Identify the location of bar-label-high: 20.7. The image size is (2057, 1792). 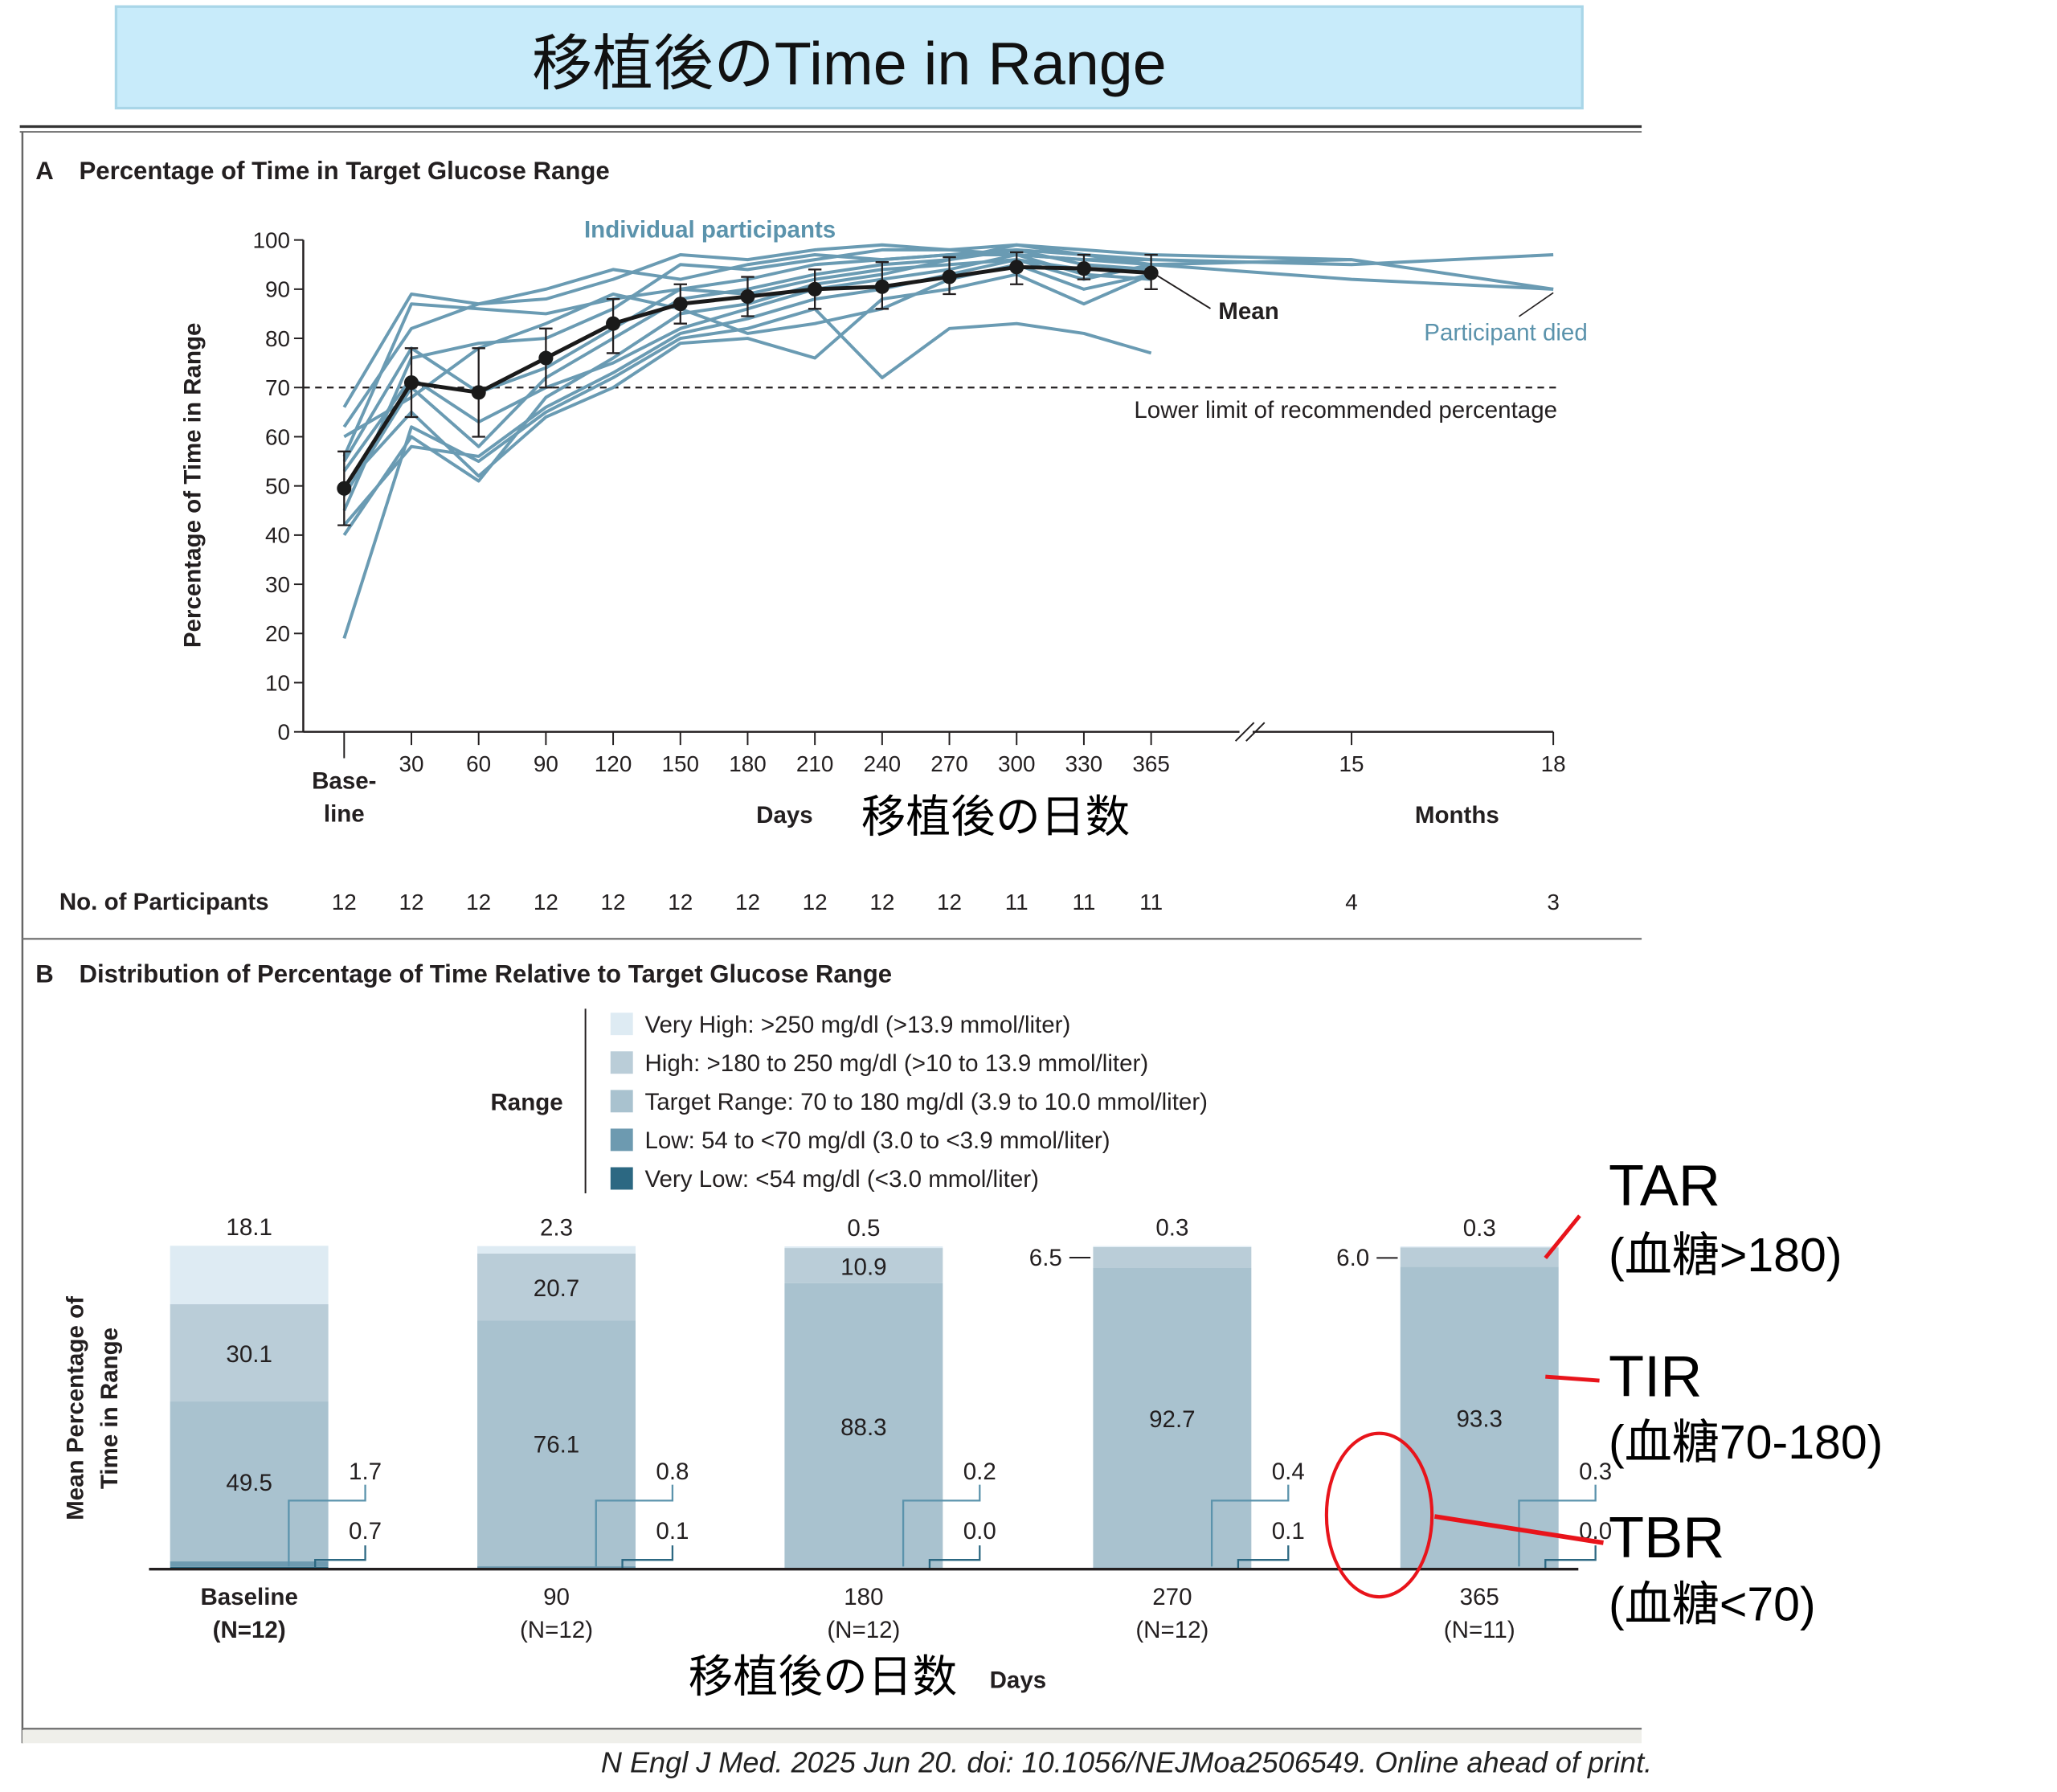
(556, 1288).